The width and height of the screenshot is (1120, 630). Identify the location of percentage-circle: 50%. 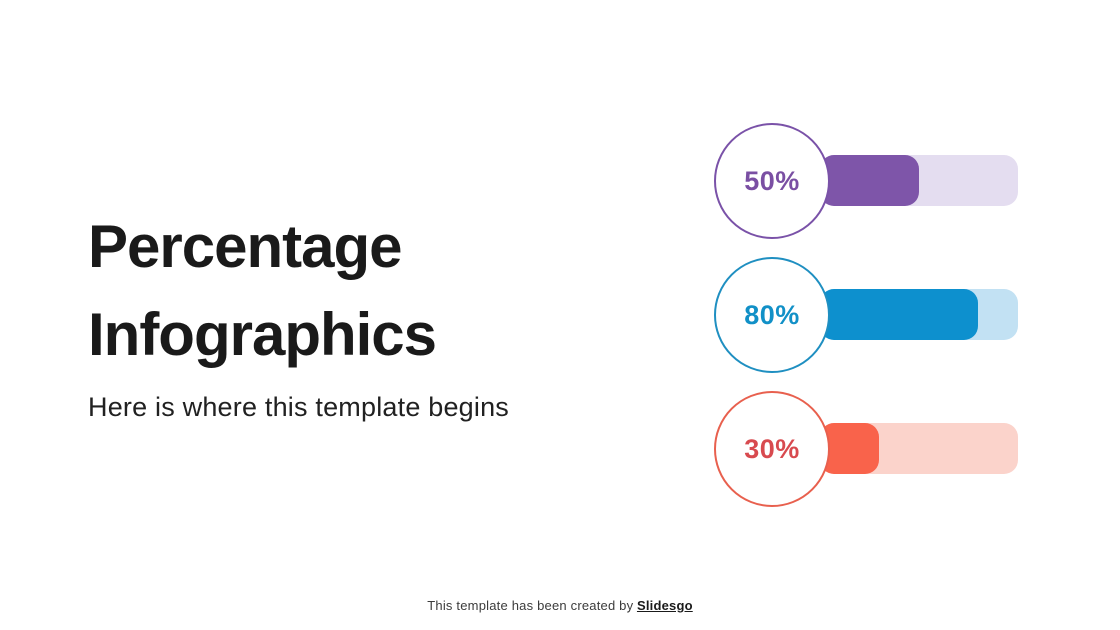
(772, 181).